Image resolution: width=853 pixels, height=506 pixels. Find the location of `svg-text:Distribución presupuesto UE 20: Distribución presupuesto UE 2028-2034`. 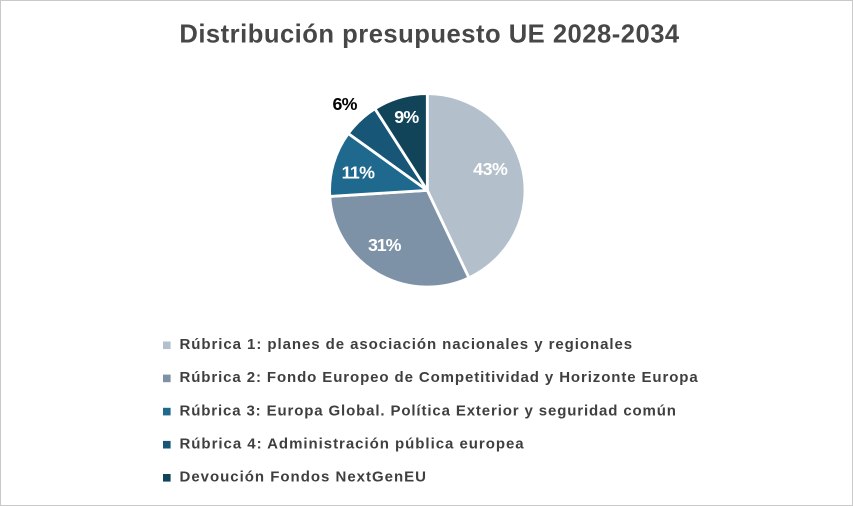

svg-text:Distribución presupuesto UE 20: Distribución presupuesto UE 2028-2034 is located at coordinates (429, 34).